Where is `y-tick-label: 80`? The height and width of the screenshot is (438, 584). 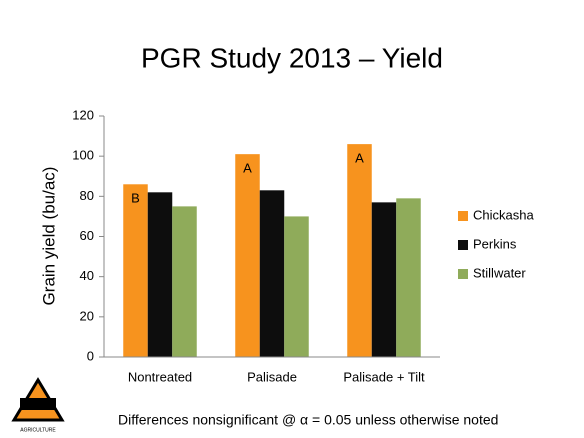
y-tick-label: 80 is located at coordinates (87, 195).